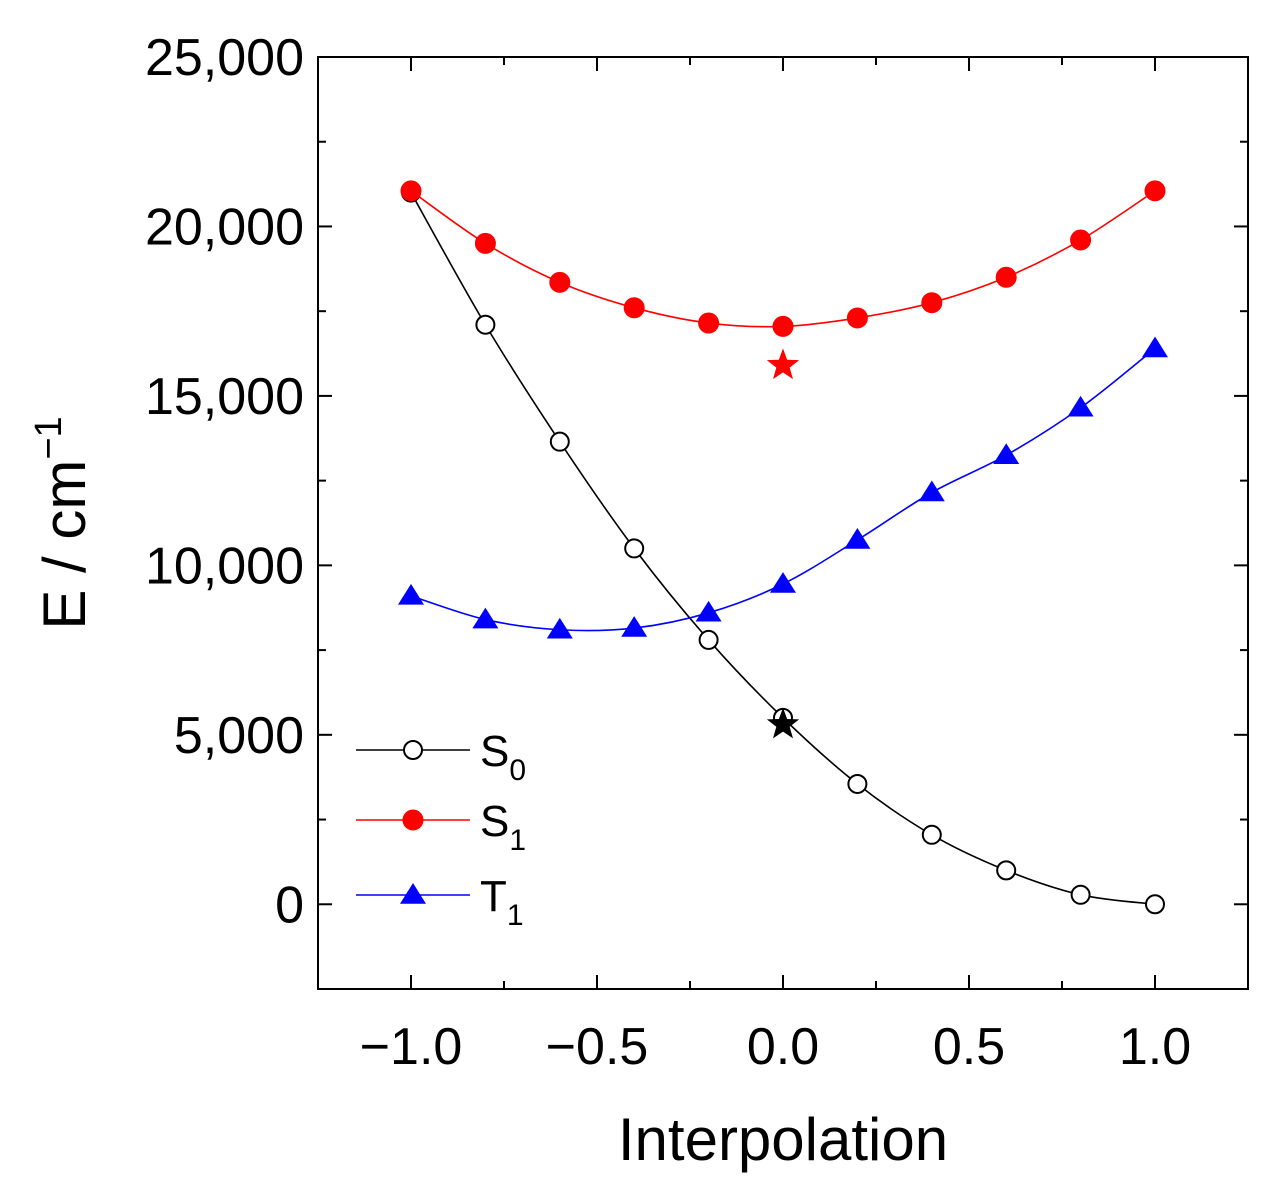 Image resolution: width=1285 pixels, height=1200 pixels. What do you see at coordinates (969, 1047) in the screenshot?
I see `x-tick-label: 0.5` at bounding box center [969, 1047].